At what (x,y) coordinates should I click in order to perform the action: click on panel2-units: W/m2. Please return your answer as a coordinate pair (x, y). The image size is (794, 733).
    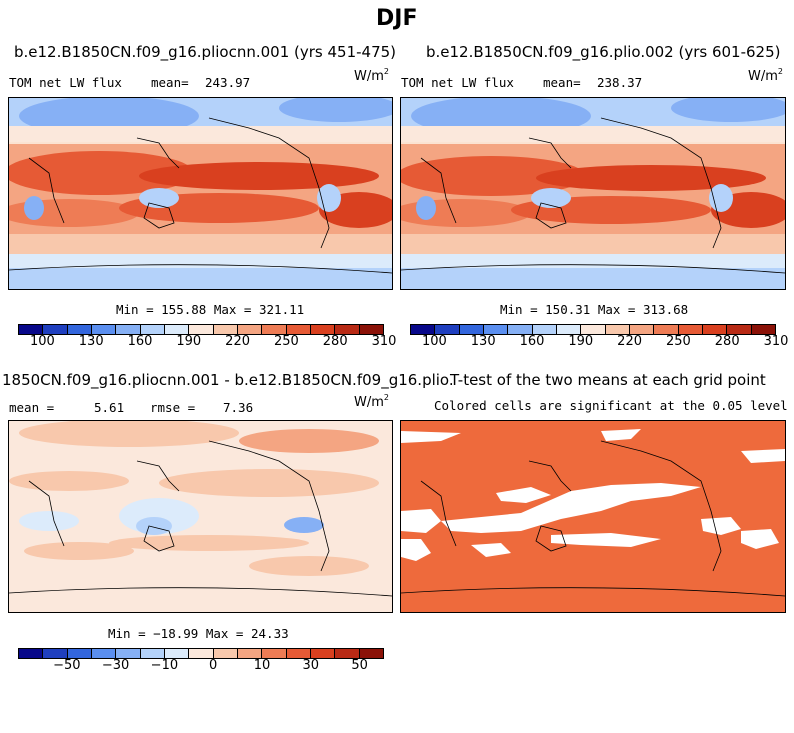
    Looking at the image, I should click on (765, 75).